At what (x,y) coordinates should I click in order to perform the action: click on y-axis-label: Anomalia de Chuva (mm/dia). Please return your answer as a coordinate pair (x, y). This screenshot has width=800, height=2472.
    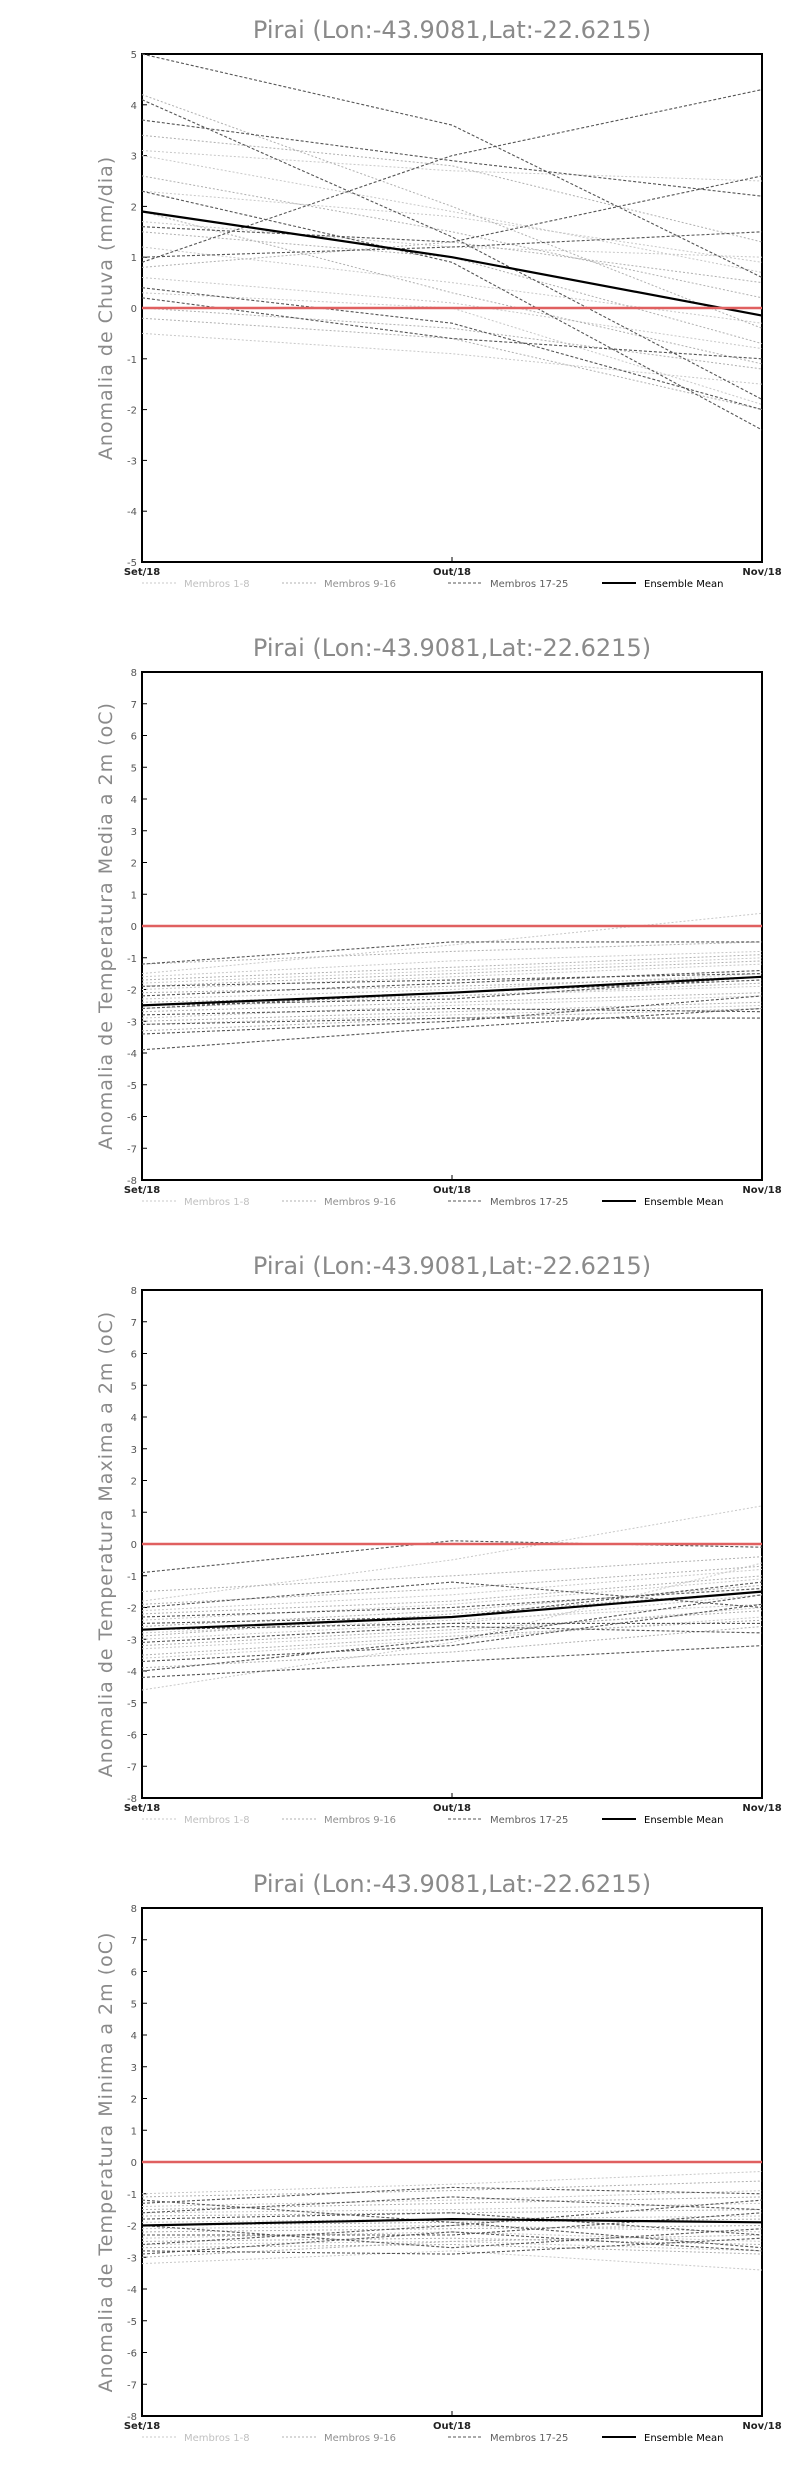
    Looking at the image, I should click on (106, 308).